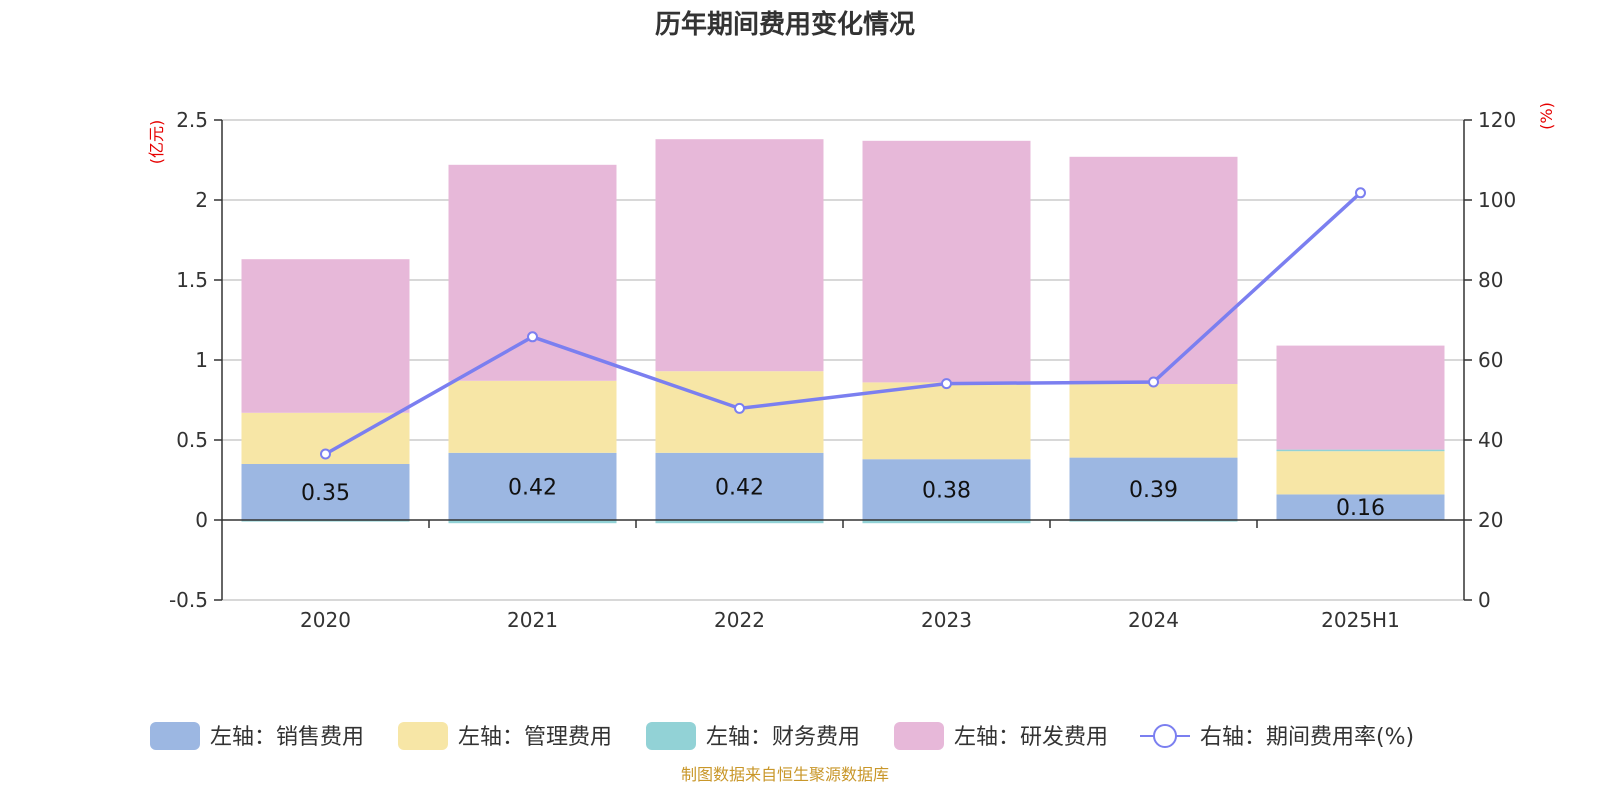 This screenshot has width=1600, height=800. I want to click on bar-data-label: 0.16, so click(1360, 508).